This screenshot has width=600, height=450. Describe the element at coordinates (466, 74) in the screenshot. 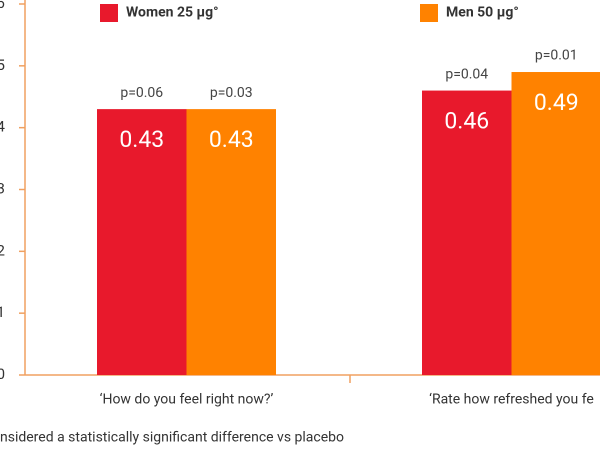

I see `p-value: p=0.04` at that location.